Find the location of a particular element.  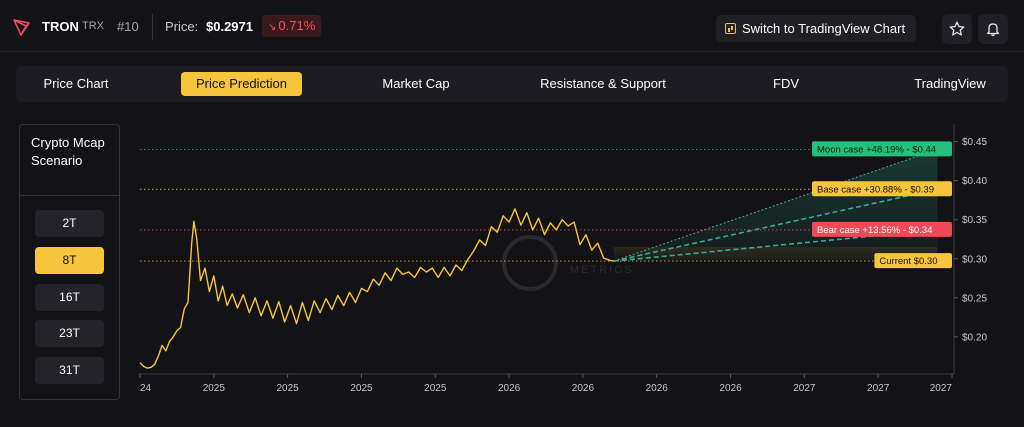

x-tick-label: 24 is located at coordinates (146, 388).